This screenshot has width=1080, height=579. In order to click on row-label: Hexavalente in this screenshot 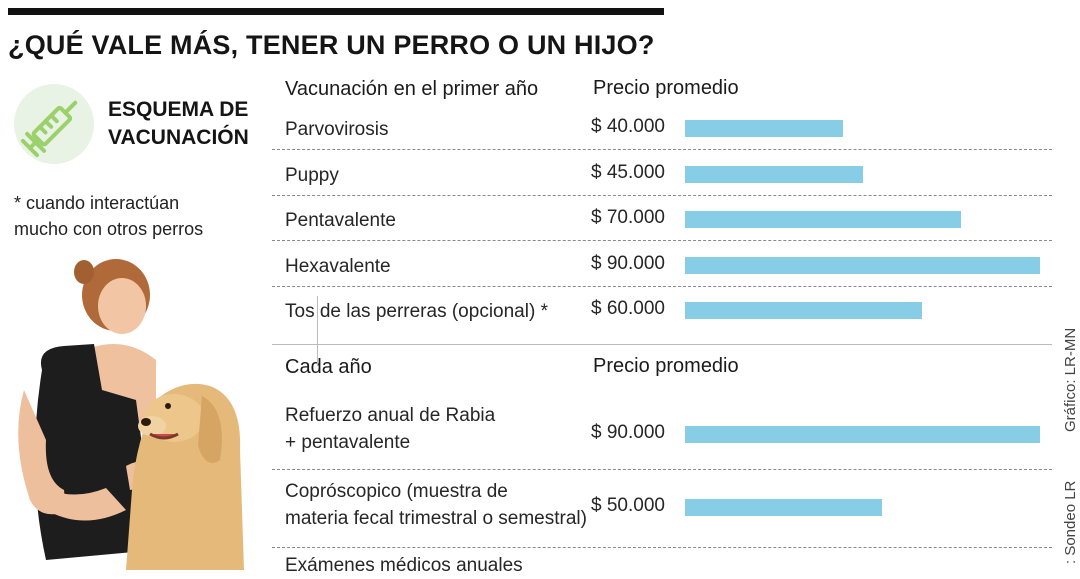, I will do `click(338, 266)`.